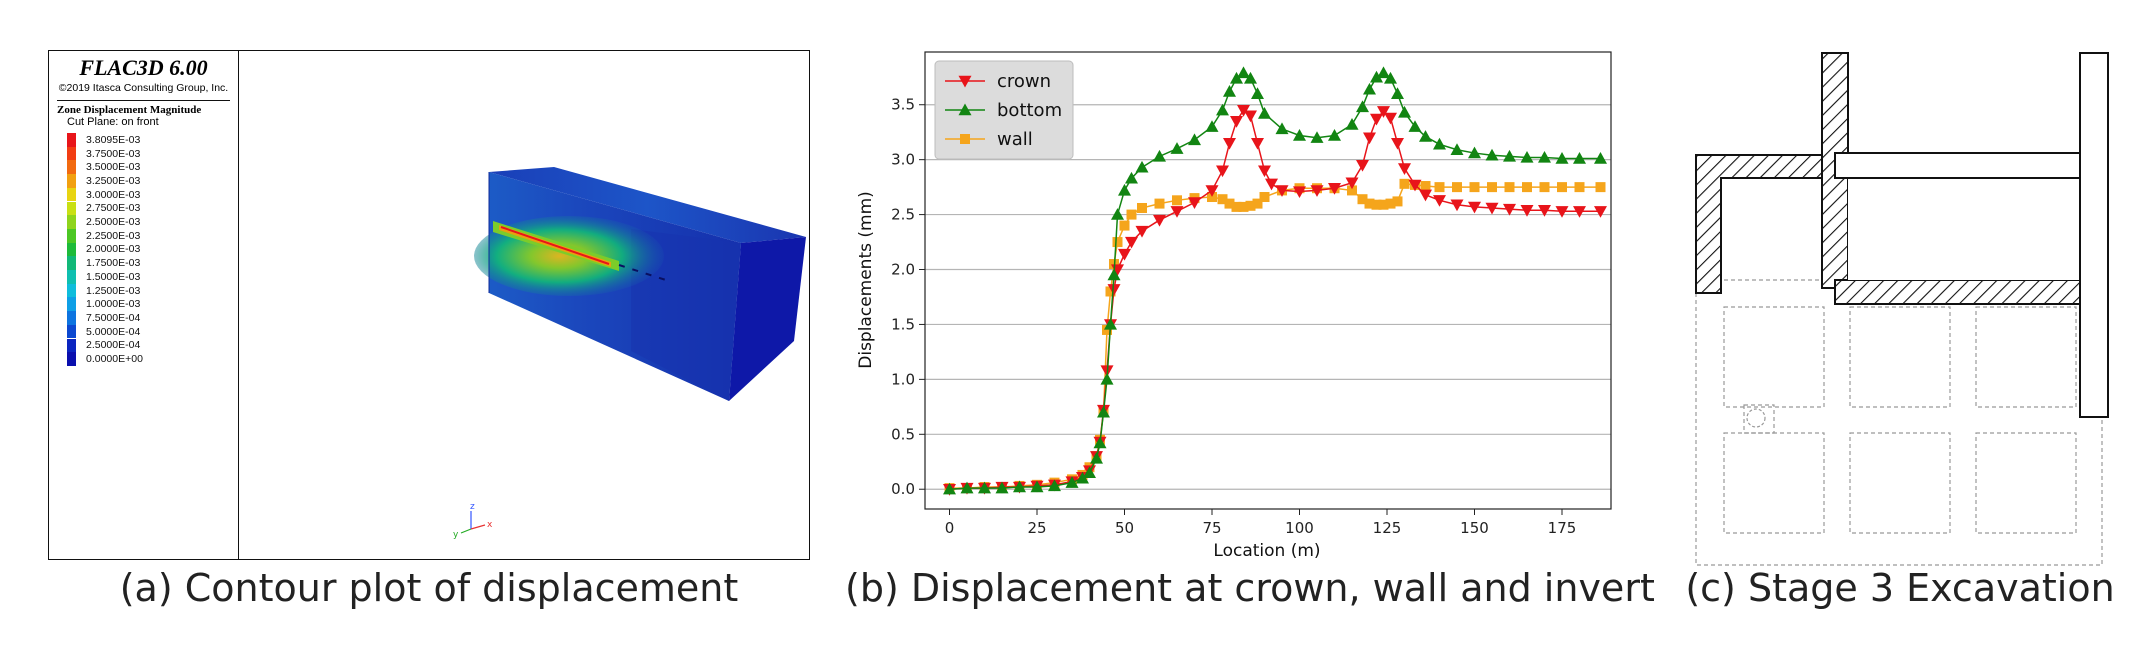 Image resolution: width=2149 pixels, height=657 pixels. What do you see at coordinates (1957, 165) in the screenshot?
I see `upper-excavation-bar` at bounding box center [1957, 165].